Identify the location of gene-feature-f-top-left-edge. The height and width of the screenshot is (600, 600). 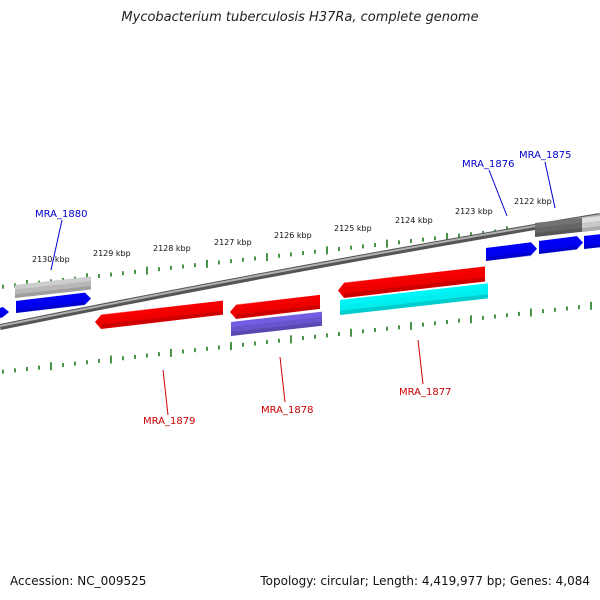
(4, 312).